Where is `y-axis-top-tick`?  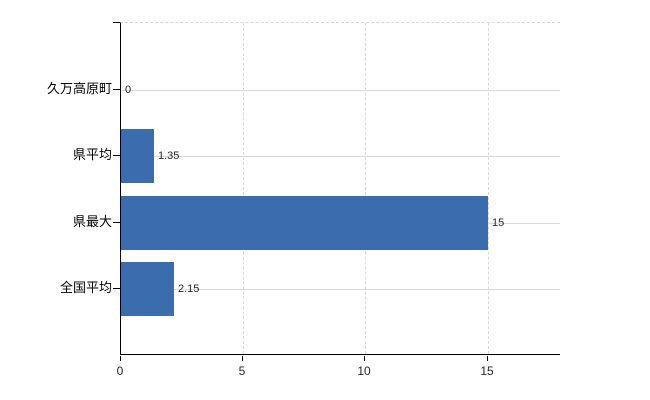
y-axis-top-tick is located at coordinates (116, 22).